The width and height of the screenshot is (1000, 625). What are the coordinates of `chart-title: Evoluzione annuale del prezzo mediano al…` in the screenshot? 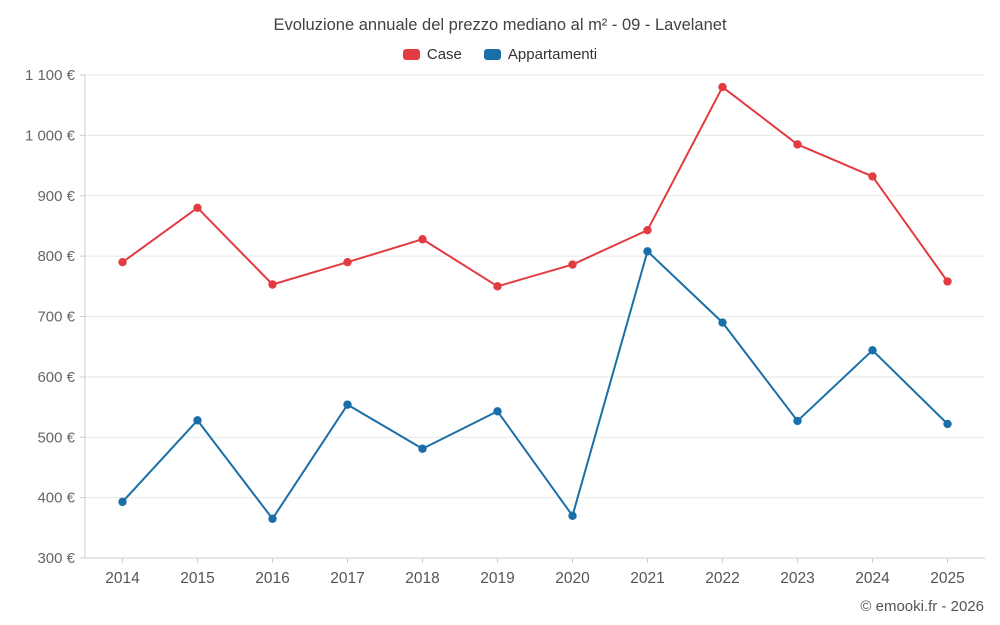 It's located at (500, 25).